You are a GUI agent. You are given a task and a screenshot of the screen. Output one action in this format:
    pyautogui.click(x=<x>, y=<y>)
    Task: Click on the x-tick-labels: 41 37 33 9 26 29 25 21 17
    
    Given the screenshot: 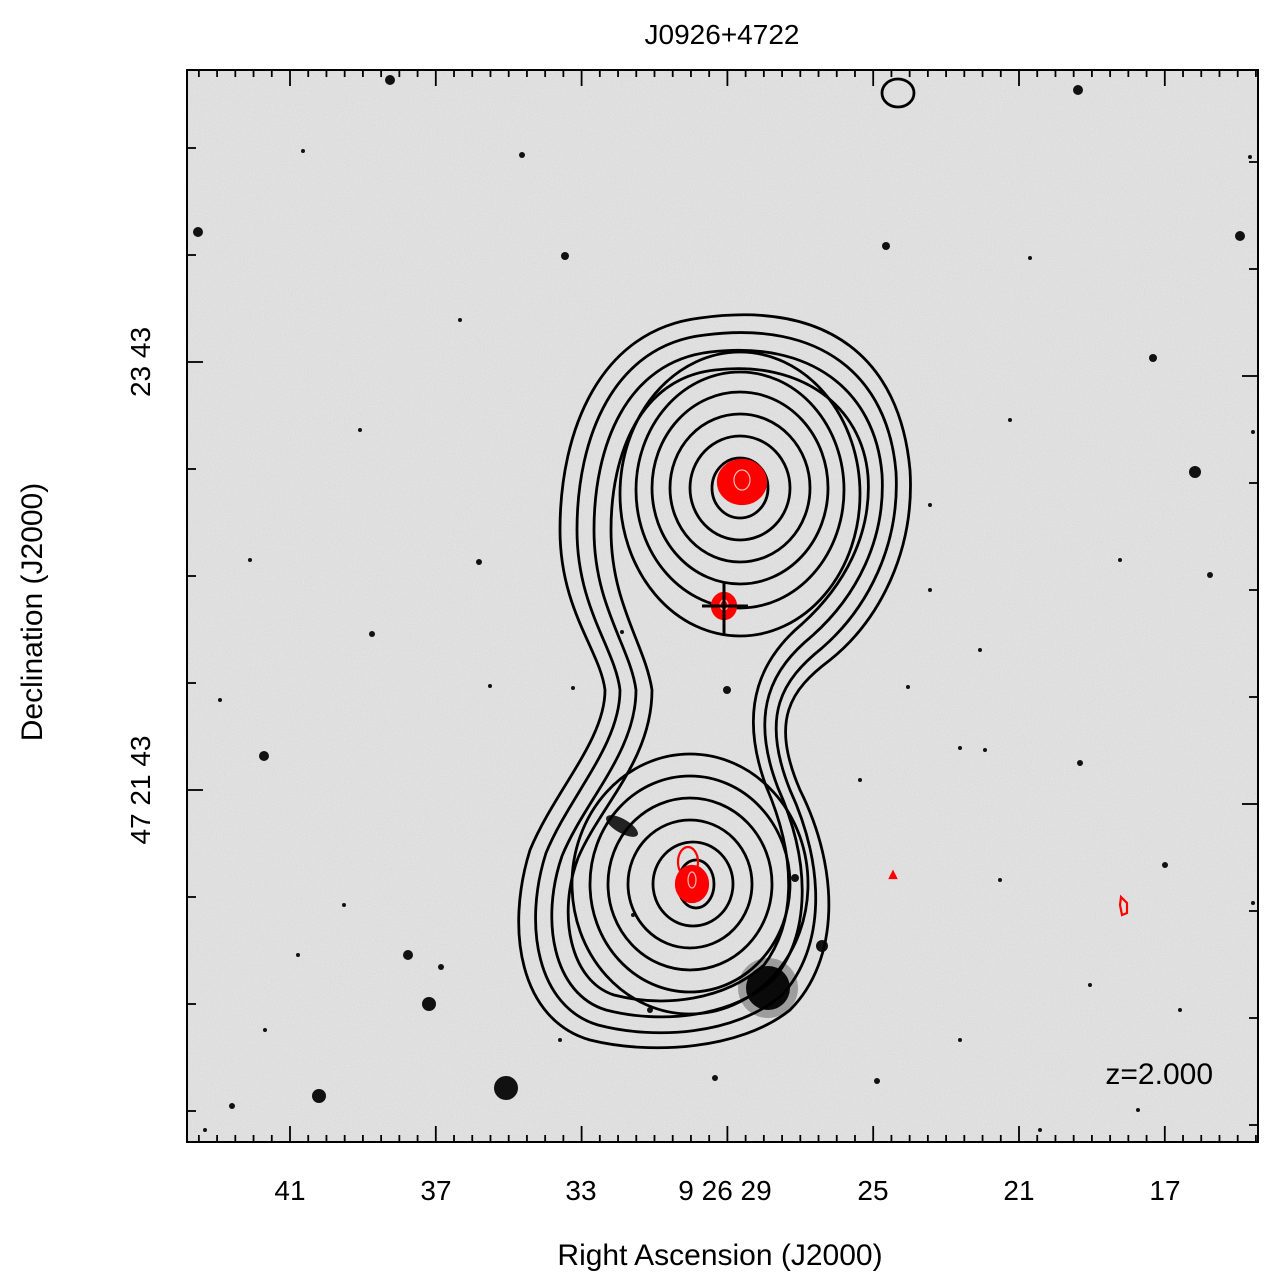 What is the action you would take?
    pyautogui.click(x=727, y=1190)
    